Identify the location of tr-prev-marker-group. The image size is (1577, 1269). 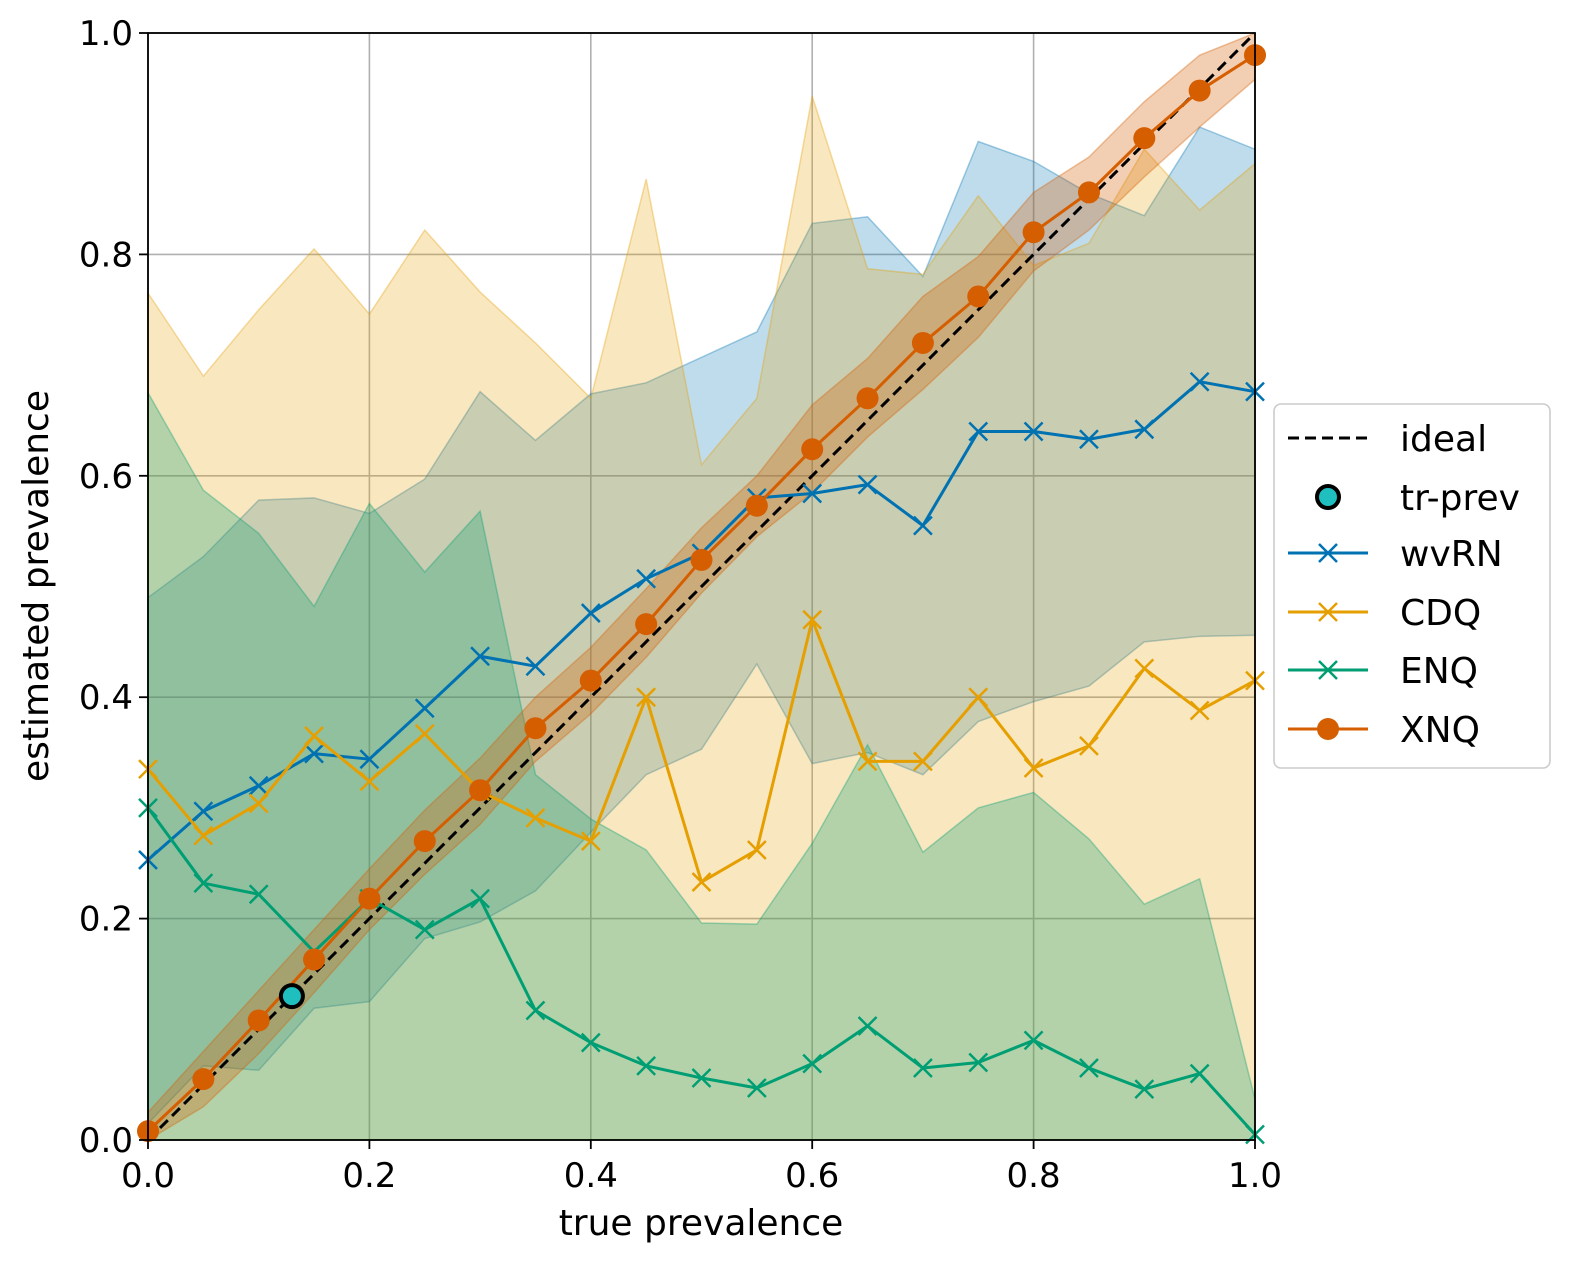
(291, 996).